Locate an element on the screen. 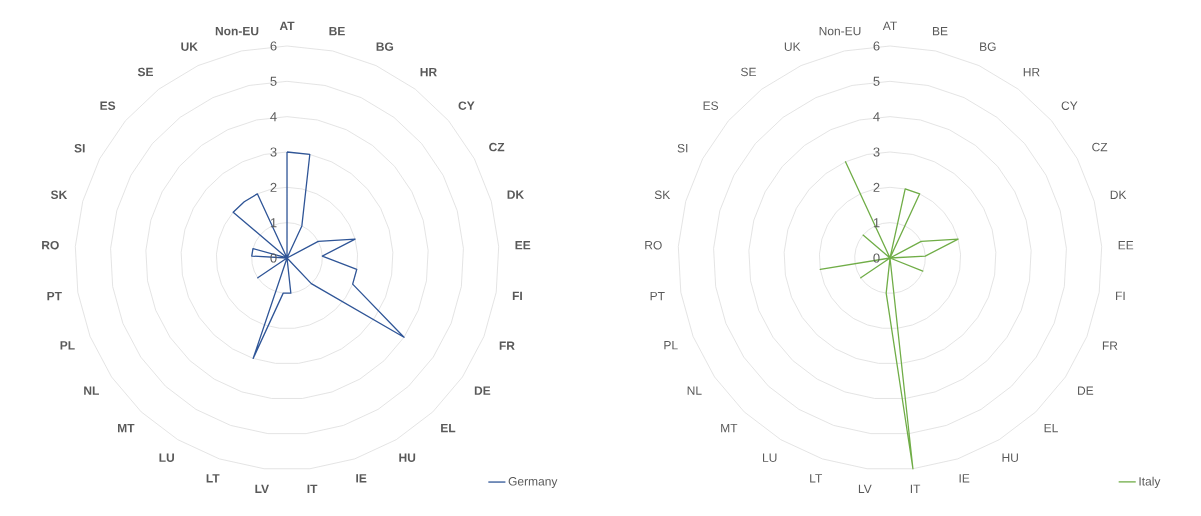 Image resolution: width=1201 pixels, height=516 pixels. legend-label: Germany is located at coordinates (533, 482).